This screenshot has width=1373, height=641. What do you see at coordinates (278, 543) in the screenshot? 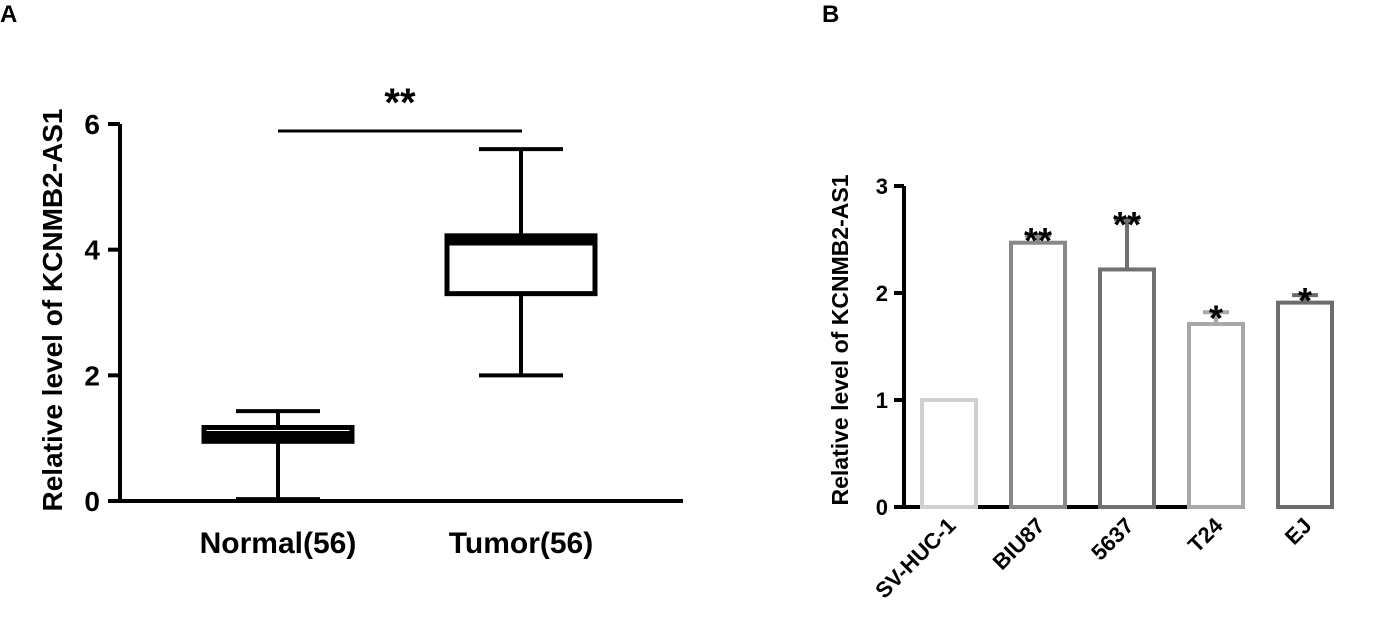
I see `panel-a-category-label: Normal(56)` at bounding box center [278, 543].